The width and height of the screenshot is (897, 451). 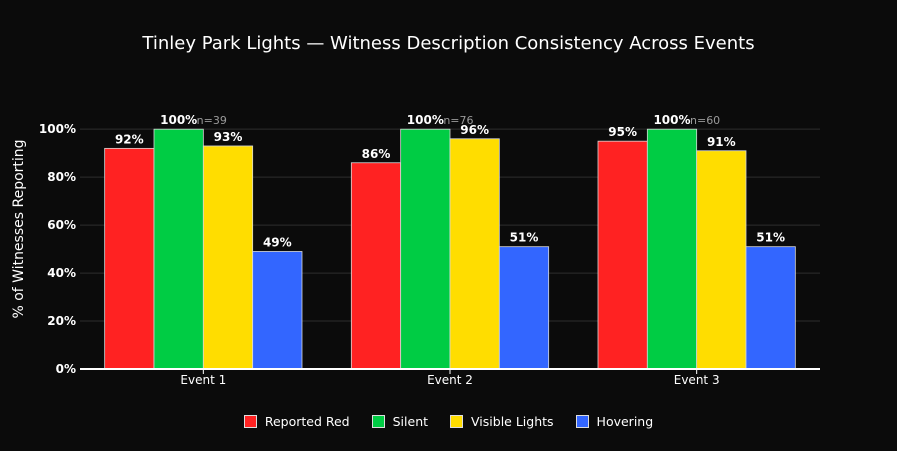 I want to click on legend-item: Reported Red, so click(x=296, y=421).